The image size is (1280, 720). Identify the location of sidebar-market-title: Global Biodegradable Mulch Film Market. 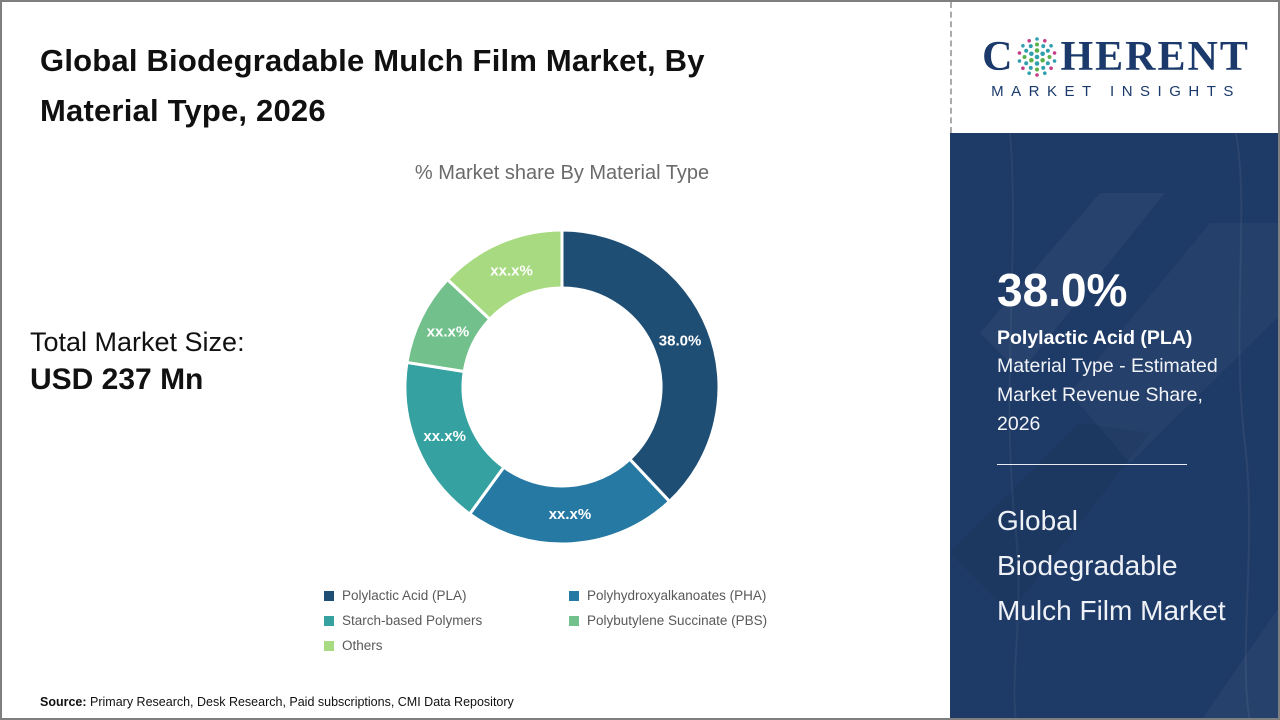
(1111, 565).